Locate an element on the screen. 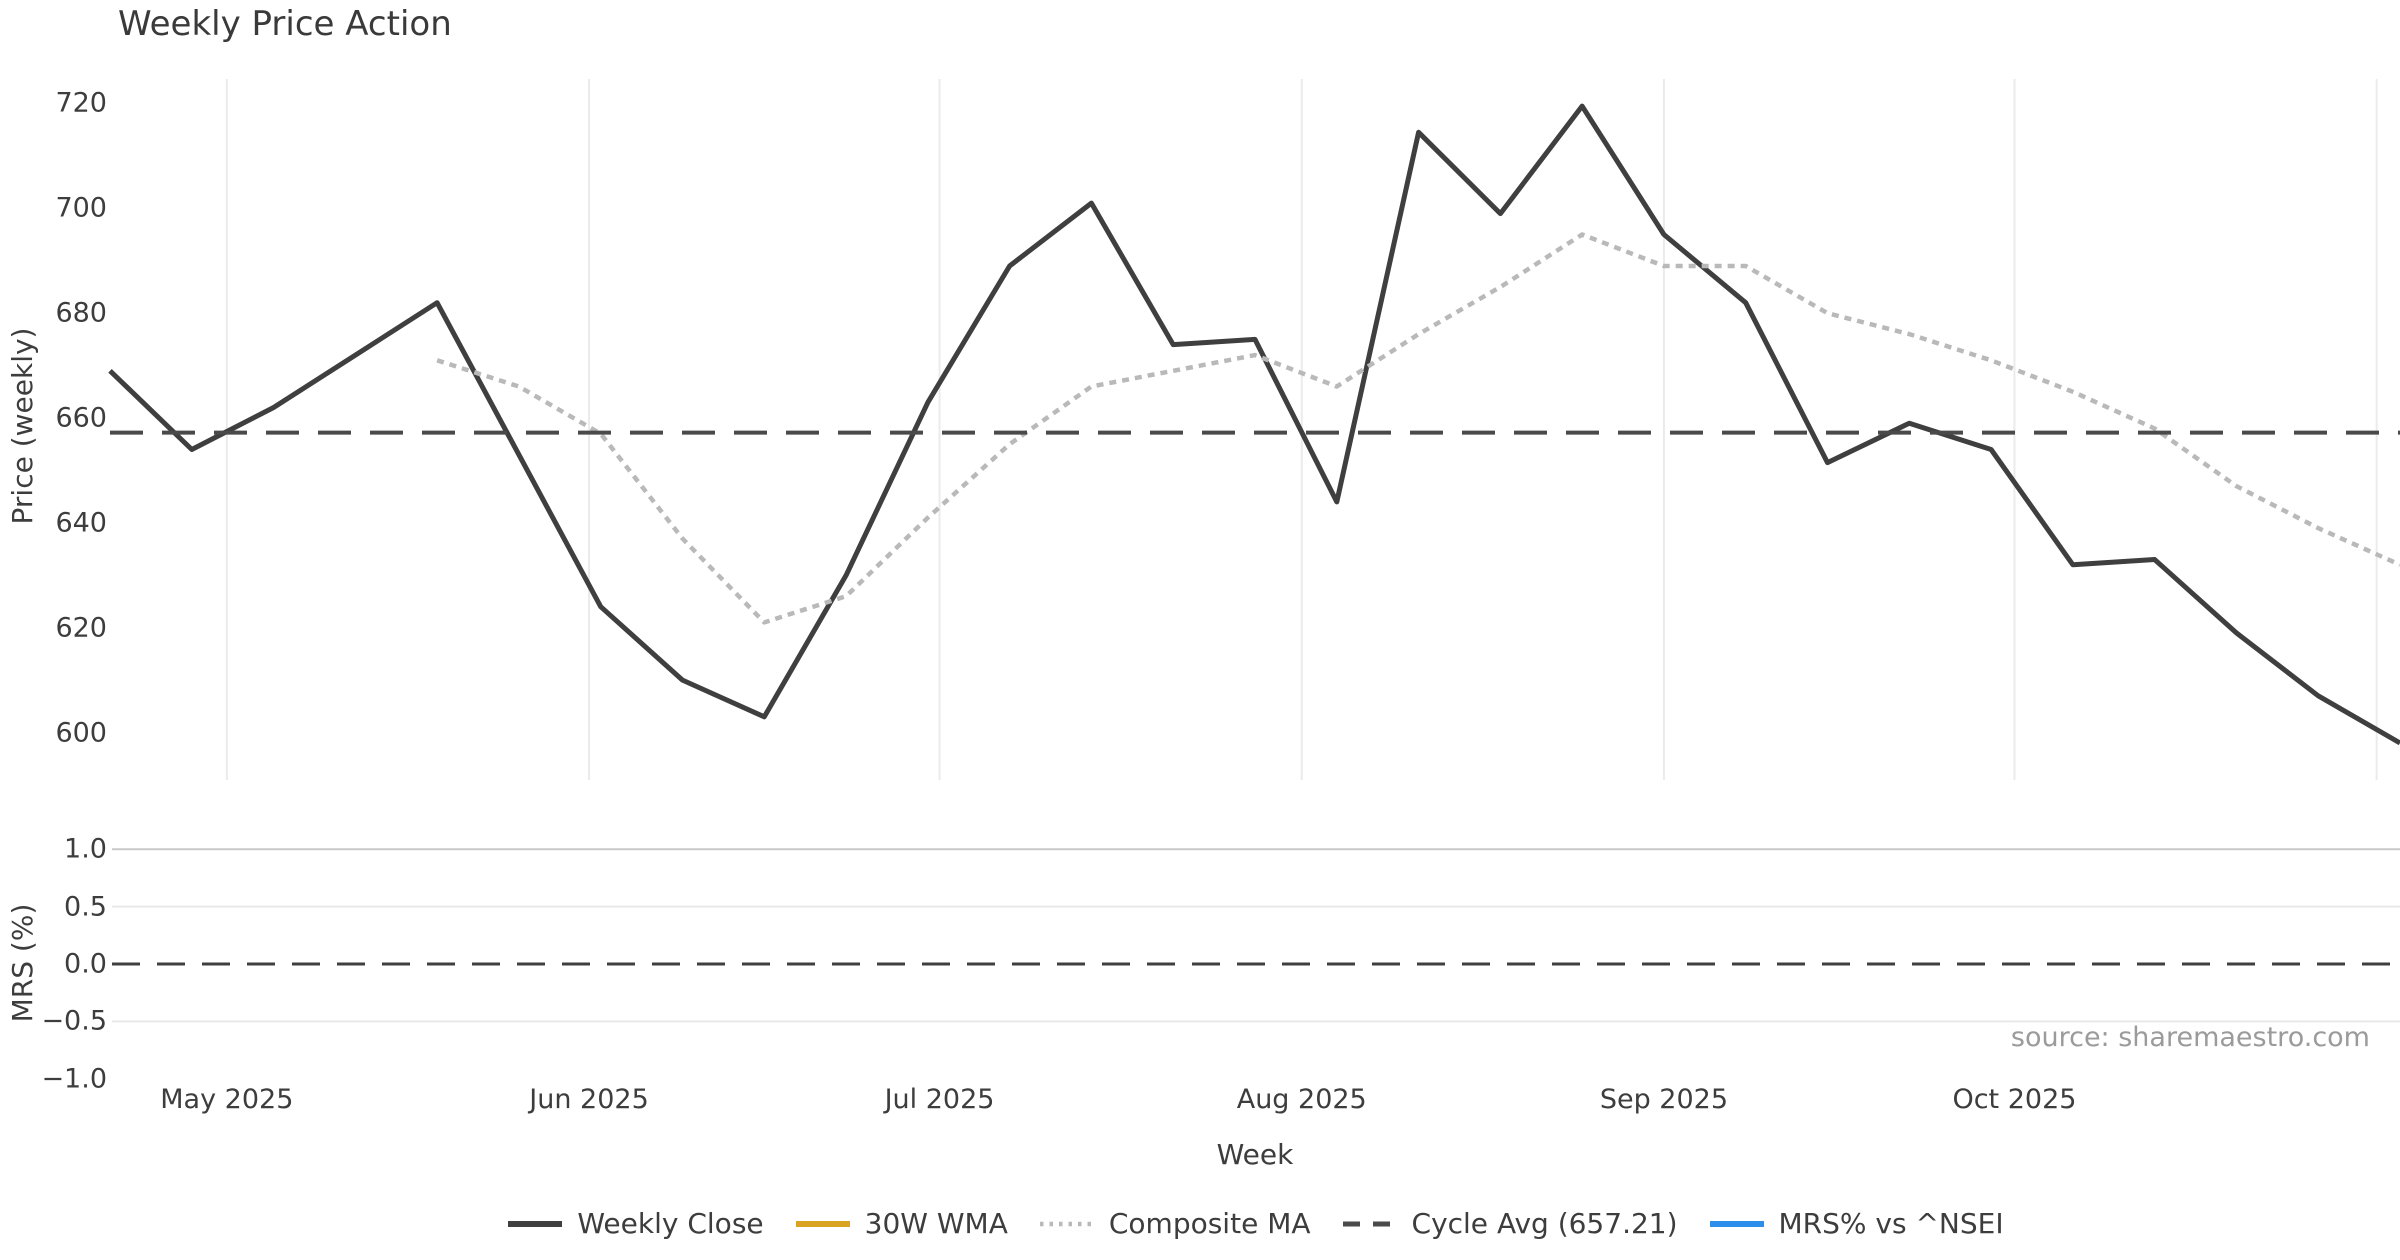 The height and width of the screenshot is (1260, 2400). legend-item: Cycle Avg (657.21) is located at coordinates (1509, 1223).